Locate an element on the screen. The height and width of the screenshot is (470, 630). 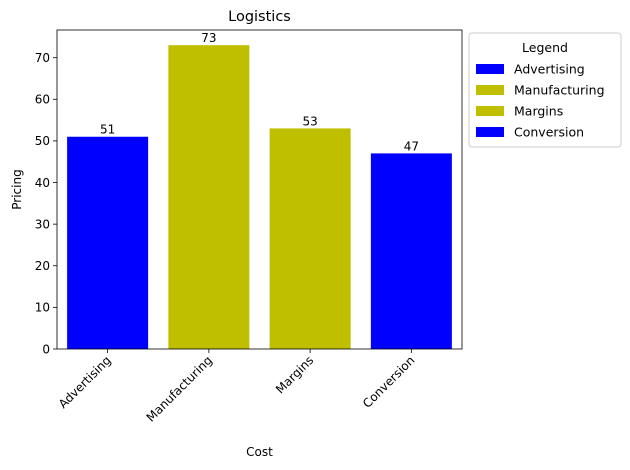
legend-label-conversion: Conversion is located at coordinates (549, 132).